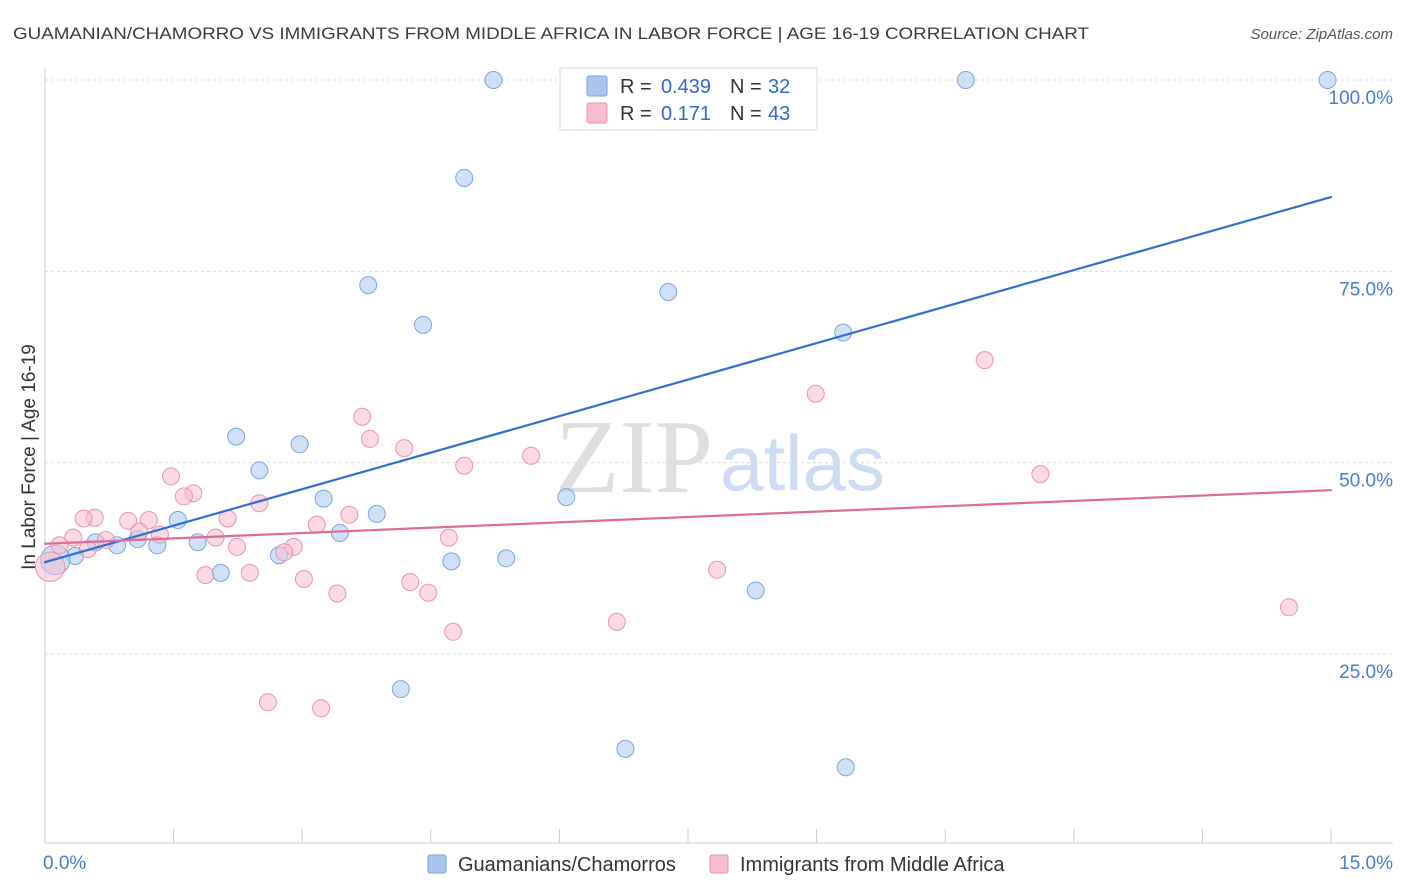 The image size is (1406, 892). I want to click on y-tick-label: 50.0%, so click(1366, 481).